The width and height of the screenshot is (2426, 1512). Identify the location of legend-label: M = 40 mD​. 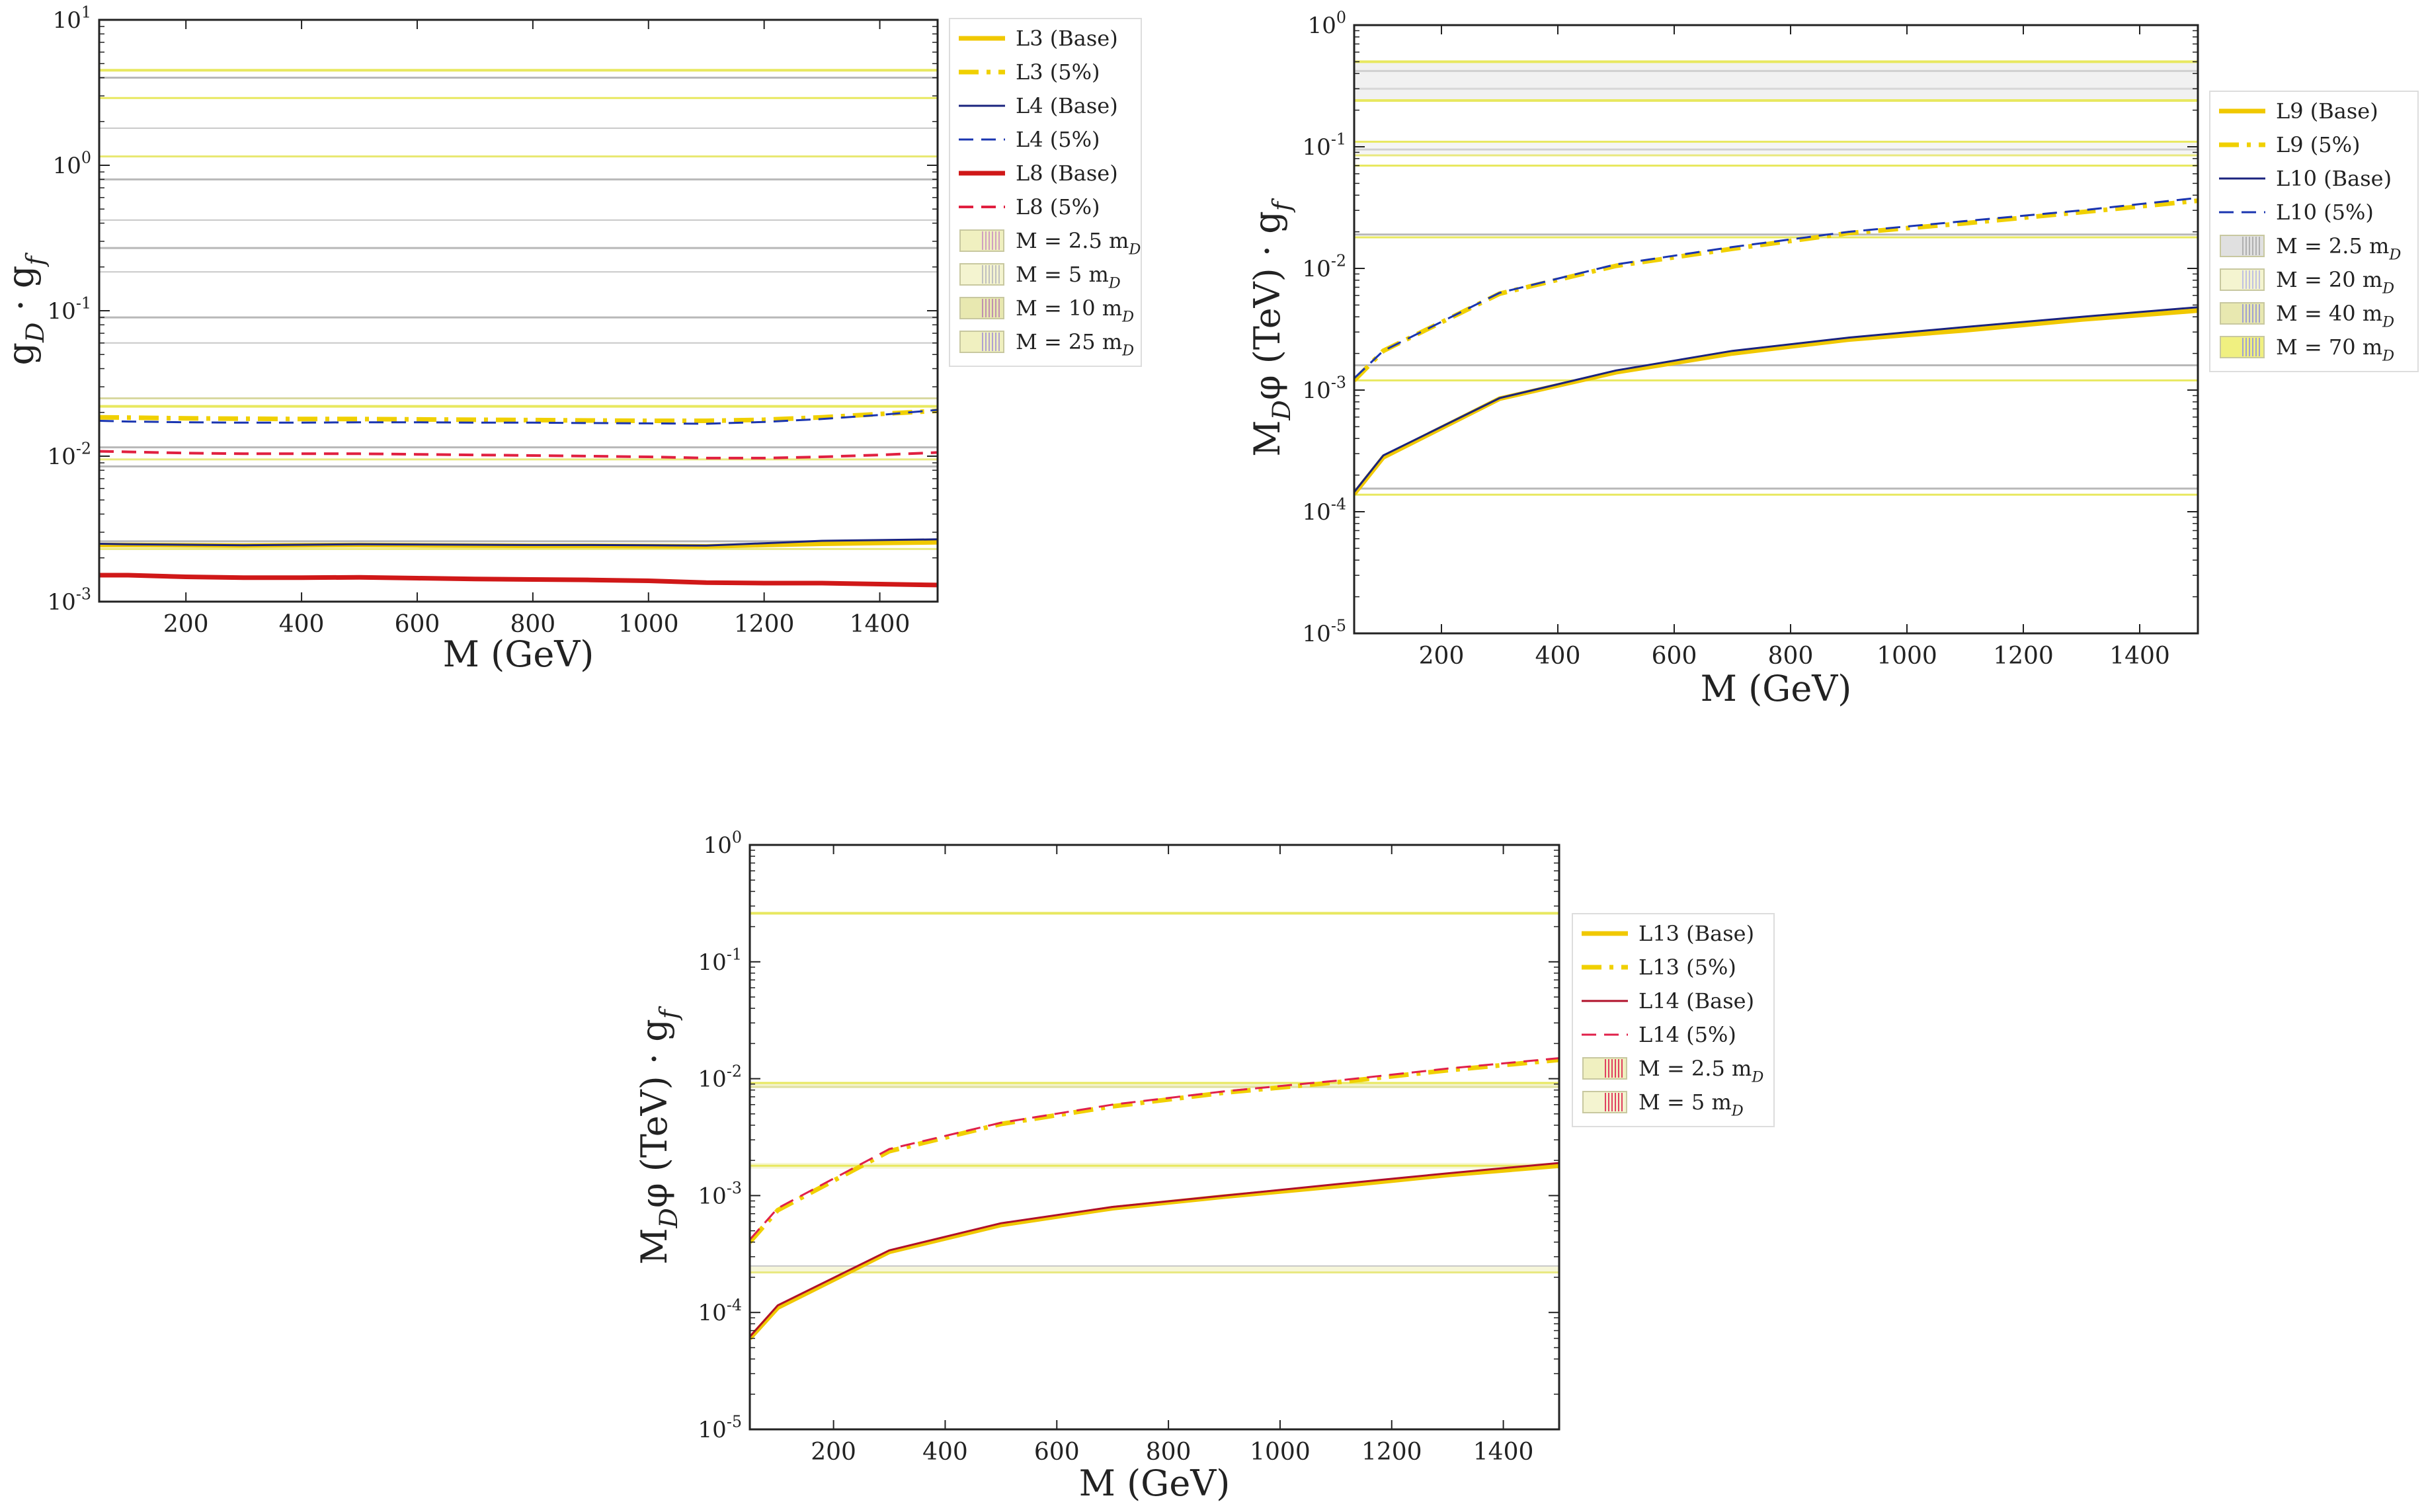
(2335, 316).